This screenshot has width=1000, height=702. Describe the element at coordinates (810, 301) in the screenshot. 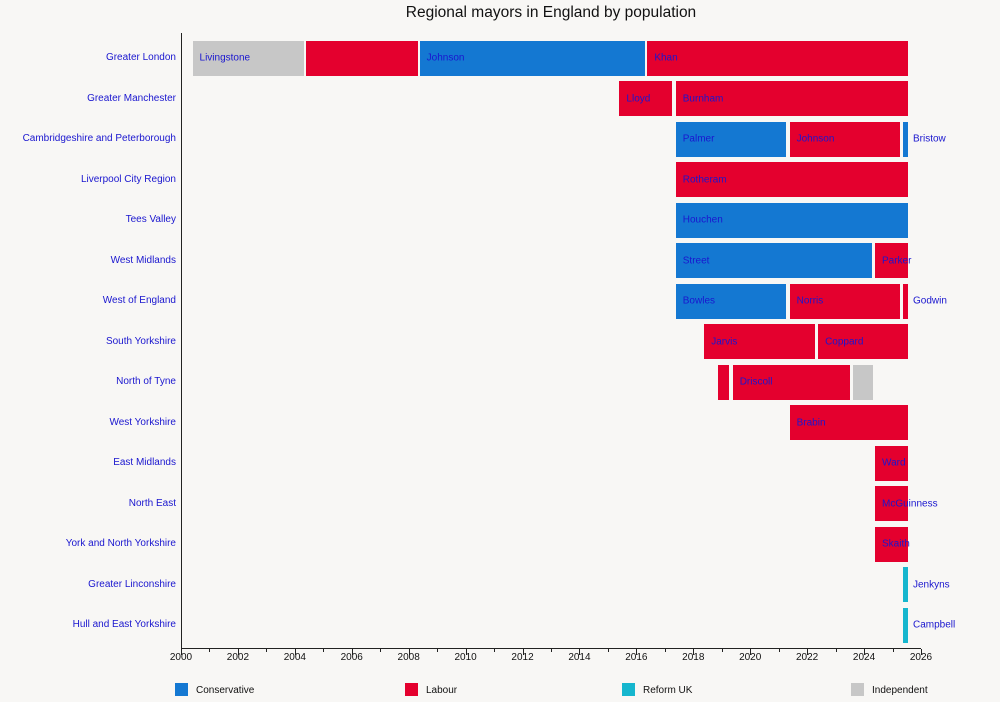

I see `bar-label-norris: Norris` at that location.